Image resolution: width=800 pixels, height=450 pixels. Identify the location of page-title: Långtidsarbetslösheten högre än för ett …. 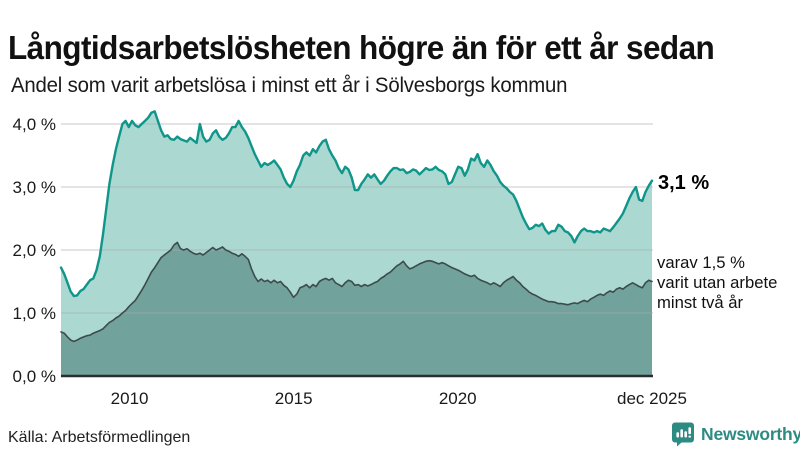
(361, 48).